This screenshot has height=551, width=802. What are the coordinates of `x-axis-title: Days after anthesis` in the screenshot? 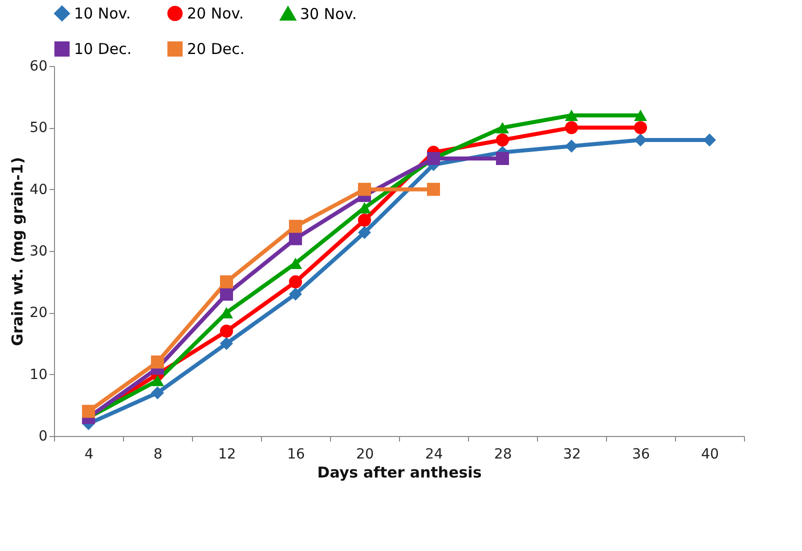 It's located at (399, 473).